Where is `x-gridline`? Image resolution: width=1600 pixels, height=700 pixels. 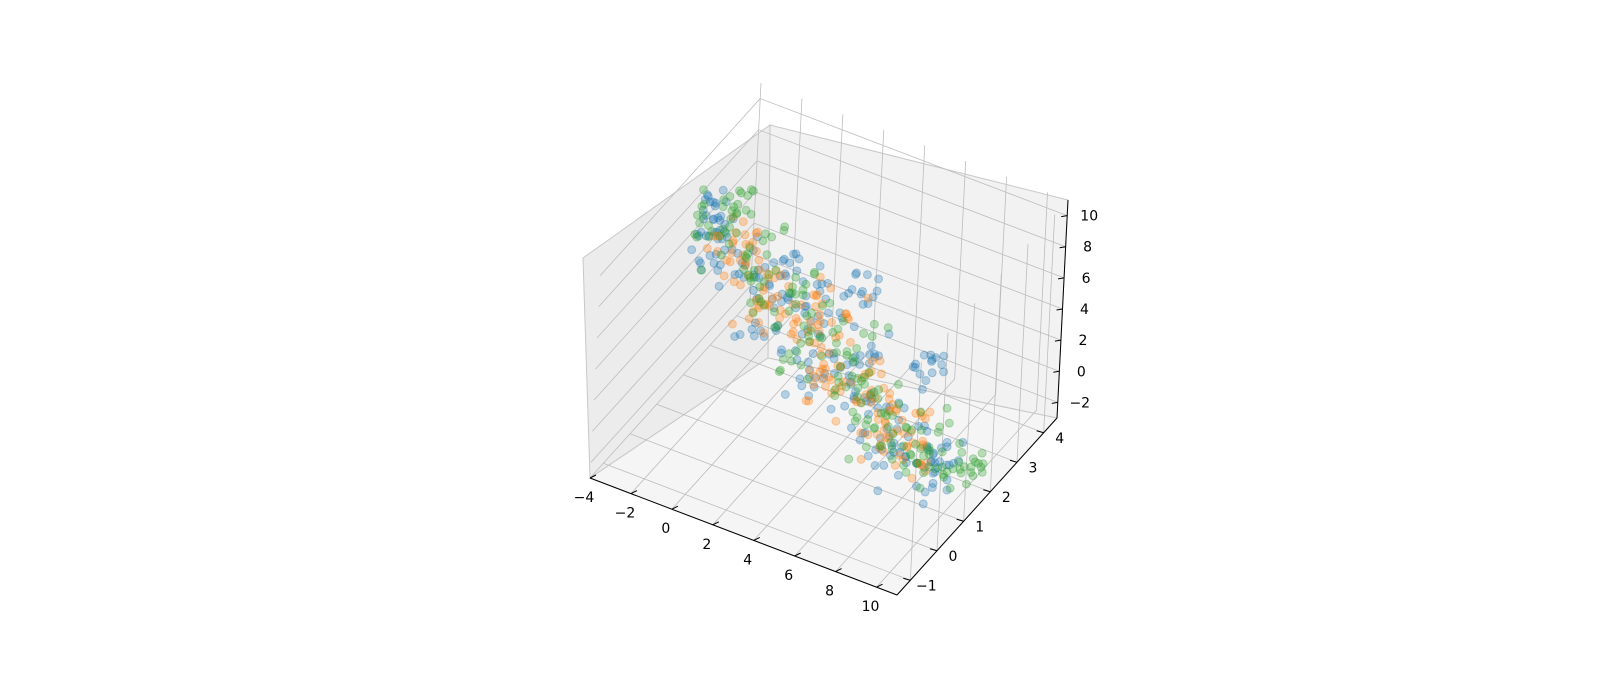
x-gridline is located at coordinates (834, 452).